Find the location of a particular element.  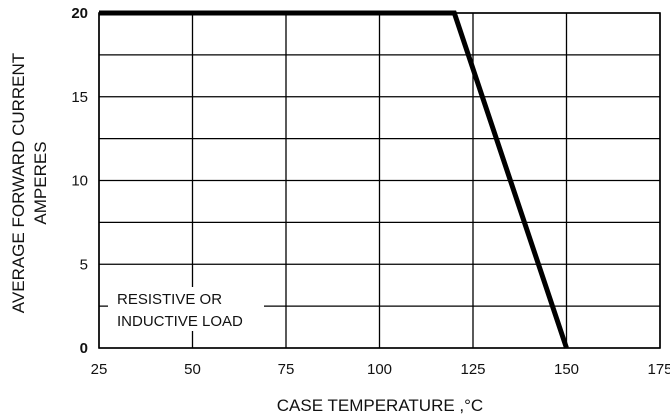

x-tick-label-3: 100 is located at coordinates (379, 369).